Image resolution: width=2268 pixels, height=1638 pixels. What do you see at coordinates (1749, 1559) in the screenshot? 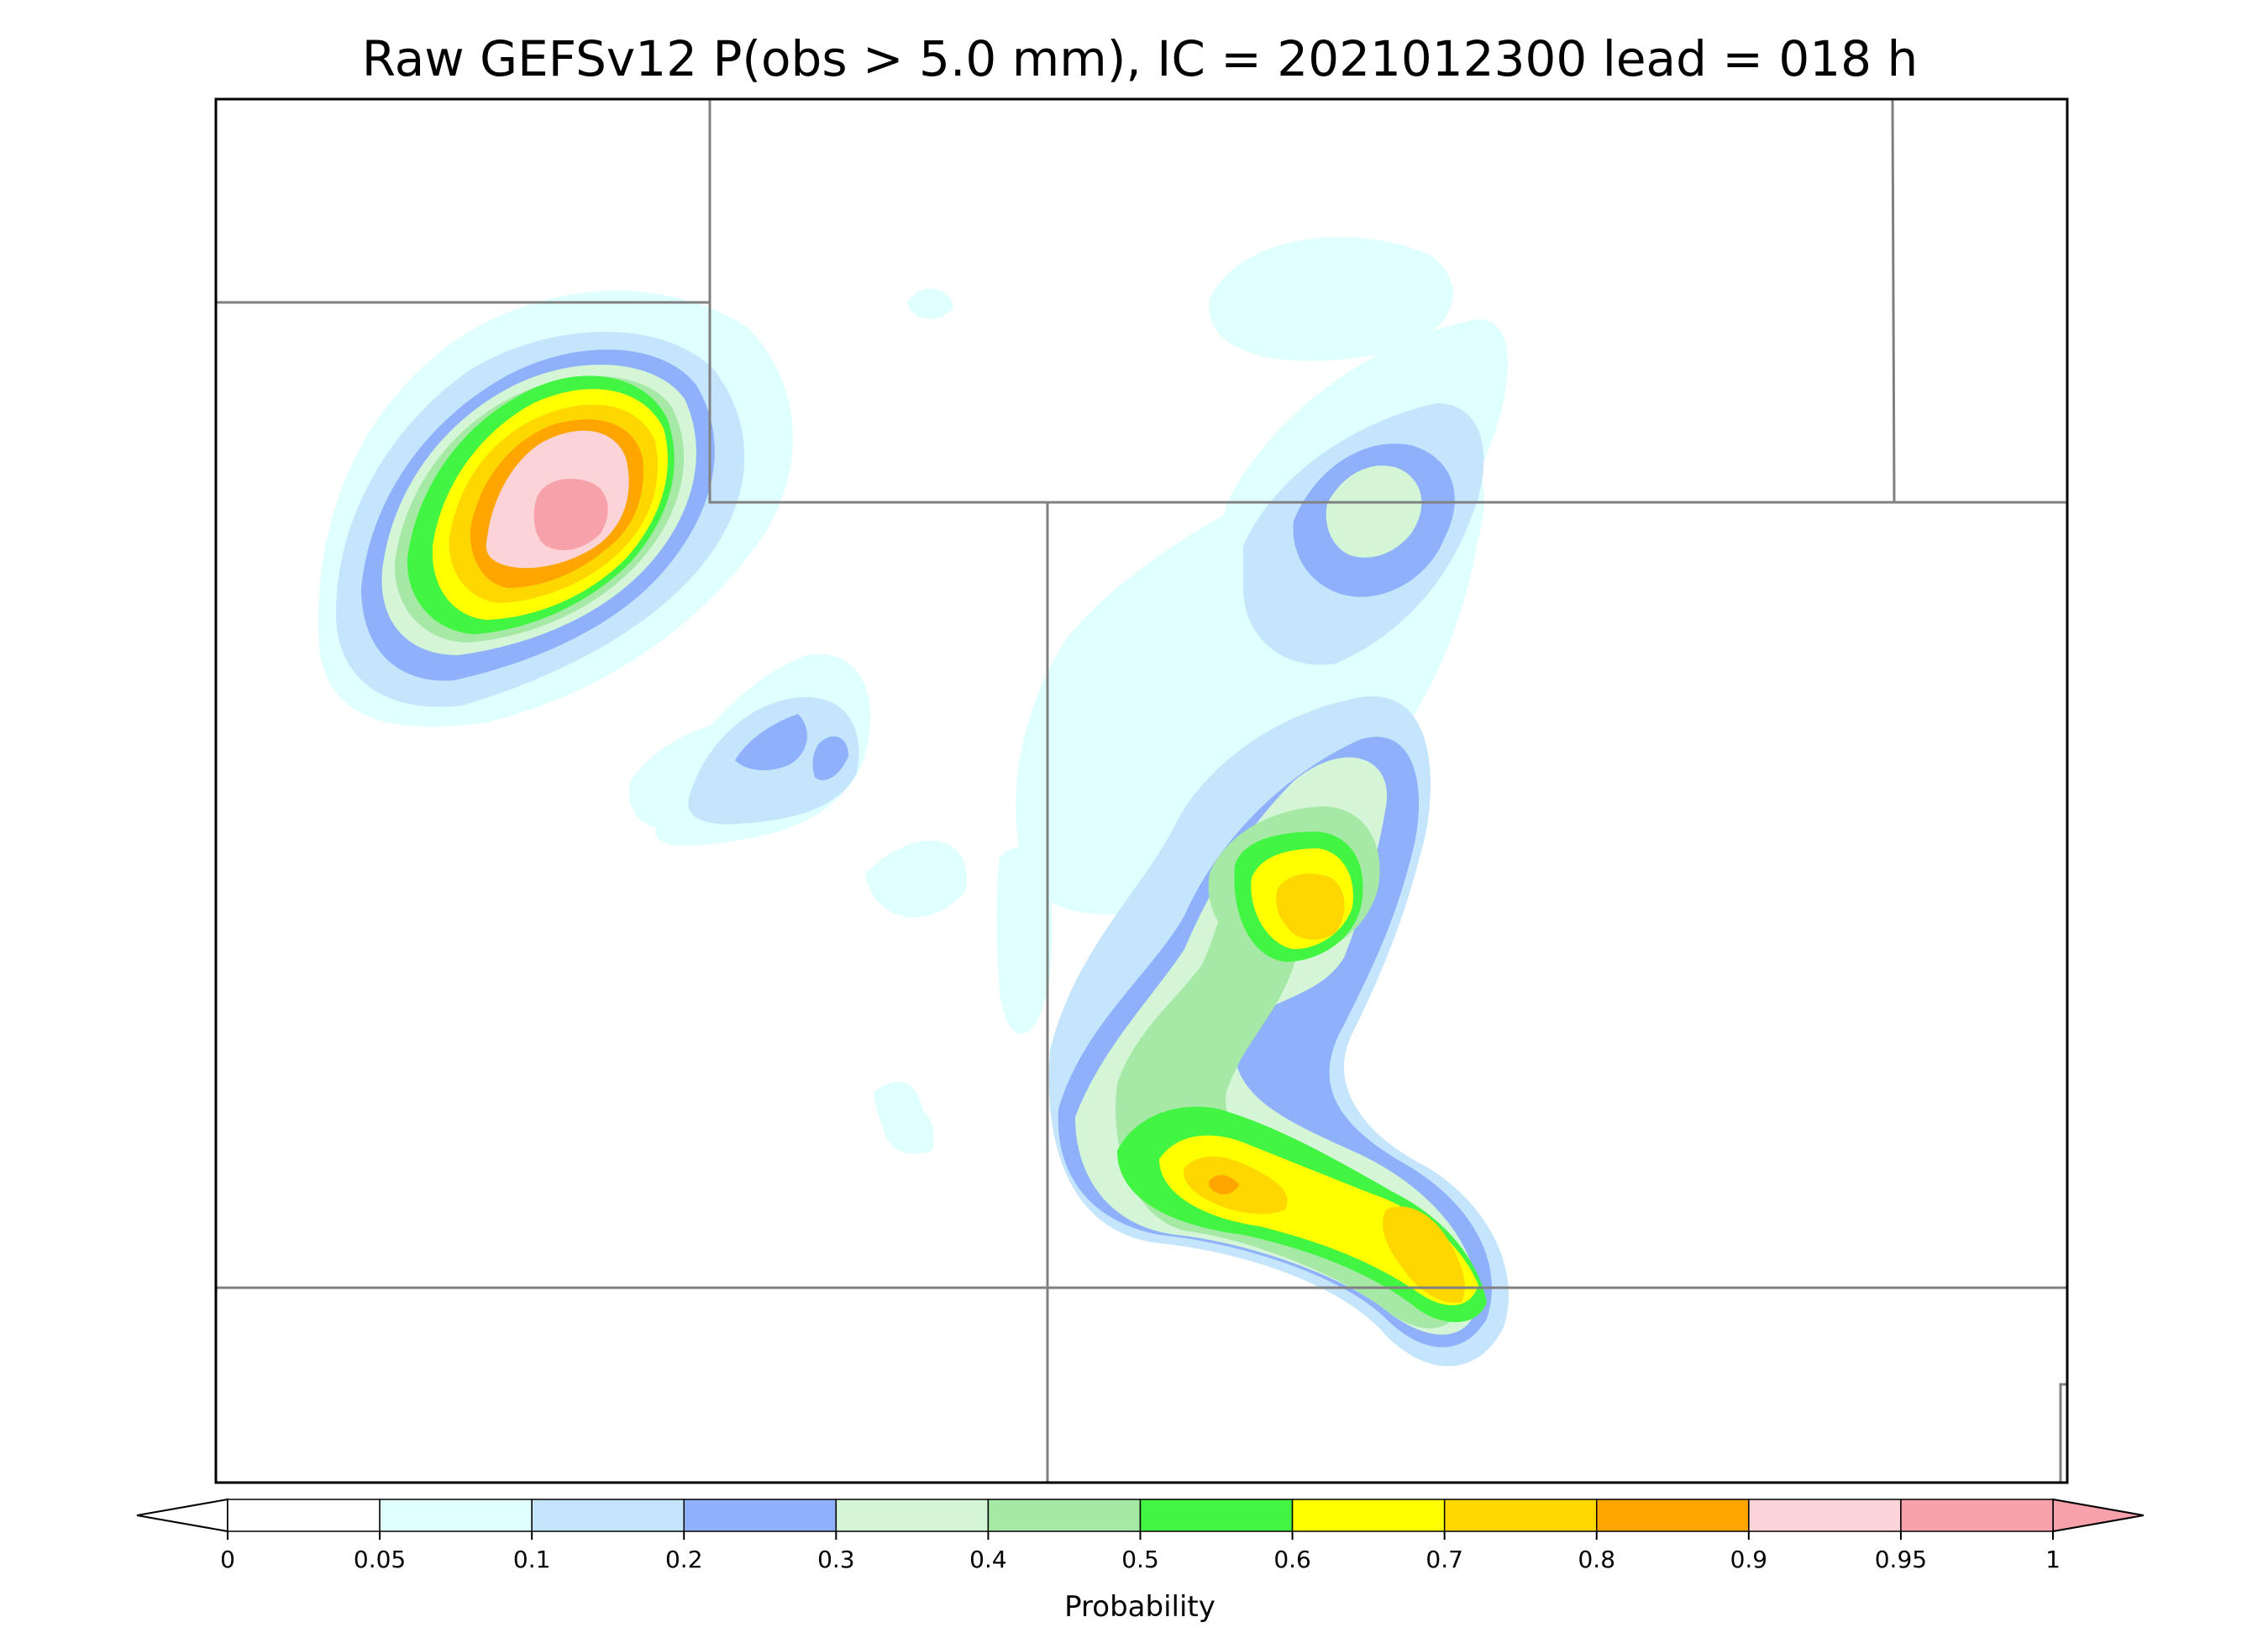
I see `colorbar-tick-label: 0.9` at bounding box center [1749, 1559].